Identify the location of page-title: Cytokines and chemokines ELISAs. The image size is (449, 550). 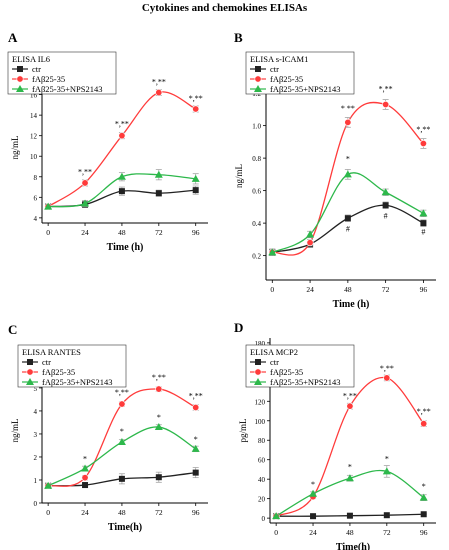
(224, 8).